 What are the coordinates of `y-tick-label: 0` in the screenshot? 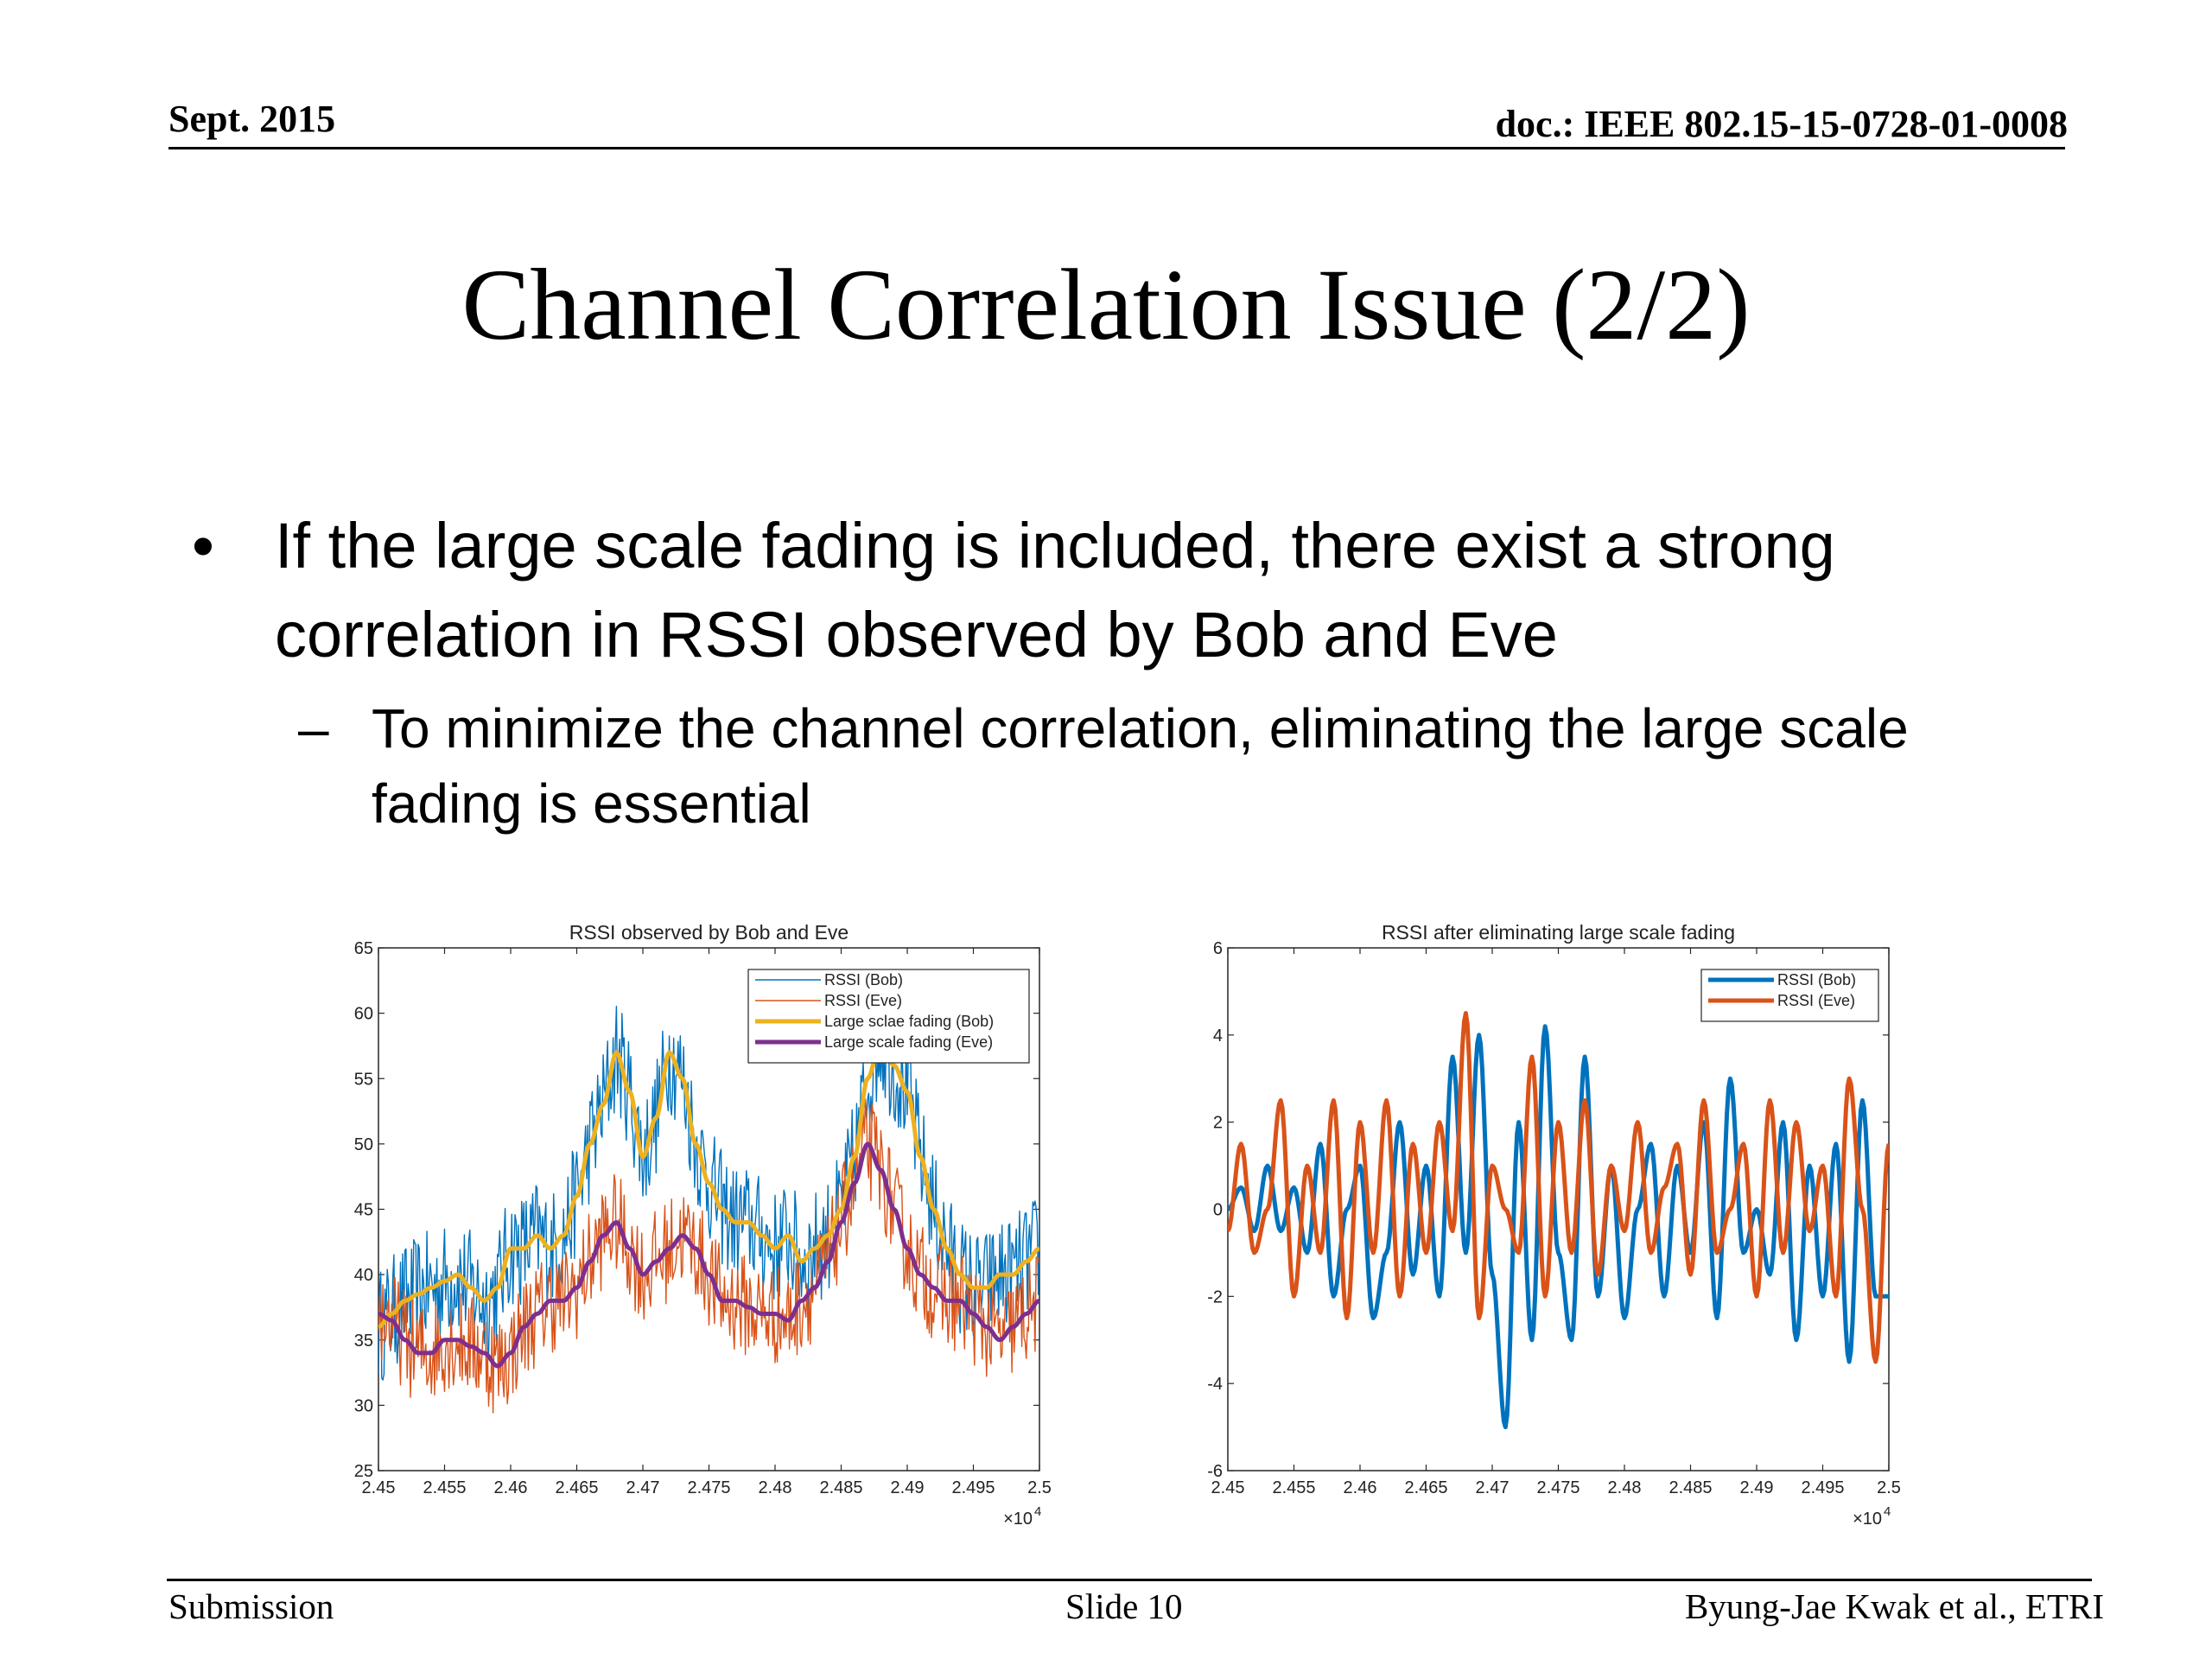 It's located at (1218, 1210).